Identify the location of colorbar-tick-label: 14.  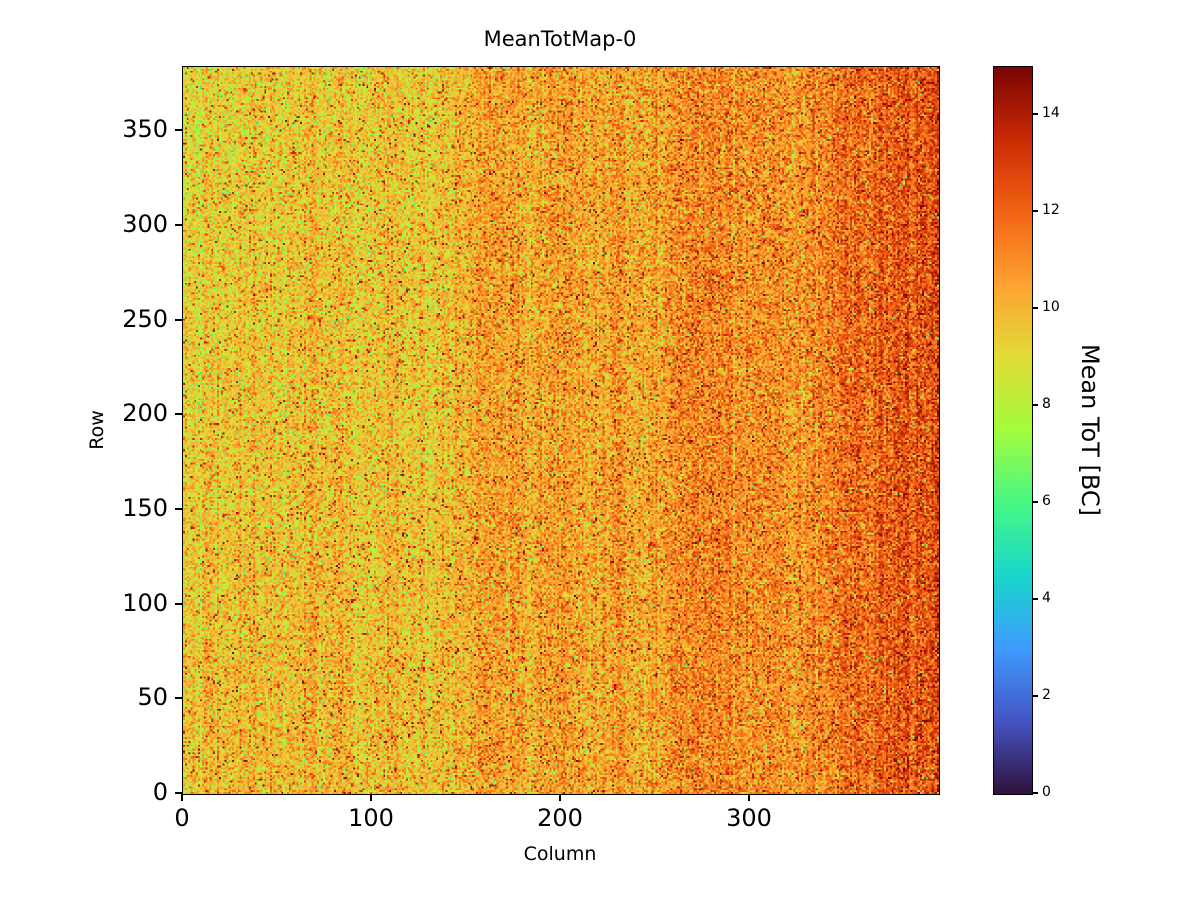
(1051, 113).